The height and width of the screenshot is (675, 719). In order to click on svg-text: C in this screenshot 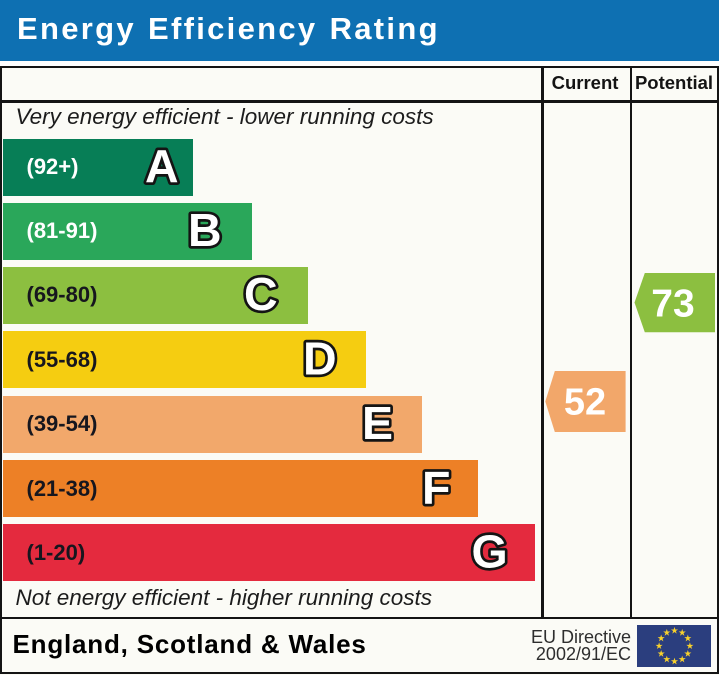, I will do `click(261, 294)`.